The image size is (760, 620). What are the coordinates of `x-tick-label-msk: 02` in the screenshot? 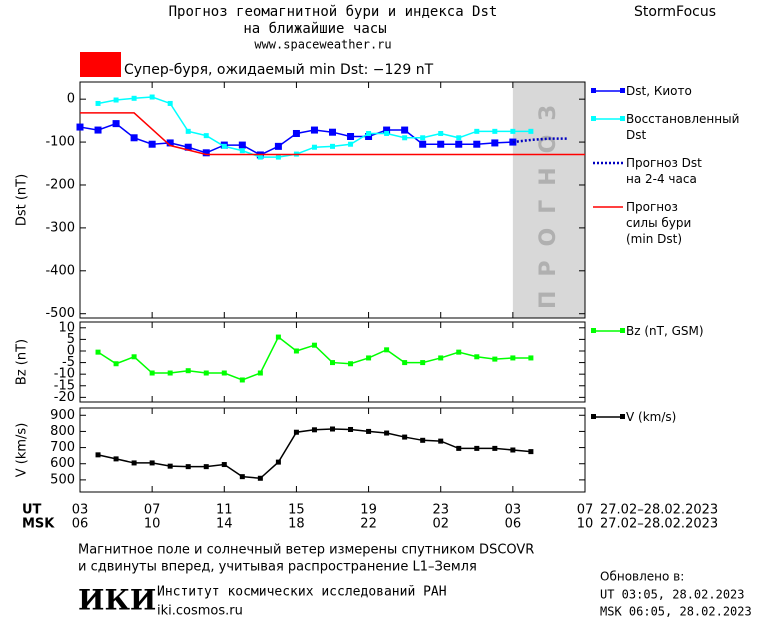 It's located at (440, 524).